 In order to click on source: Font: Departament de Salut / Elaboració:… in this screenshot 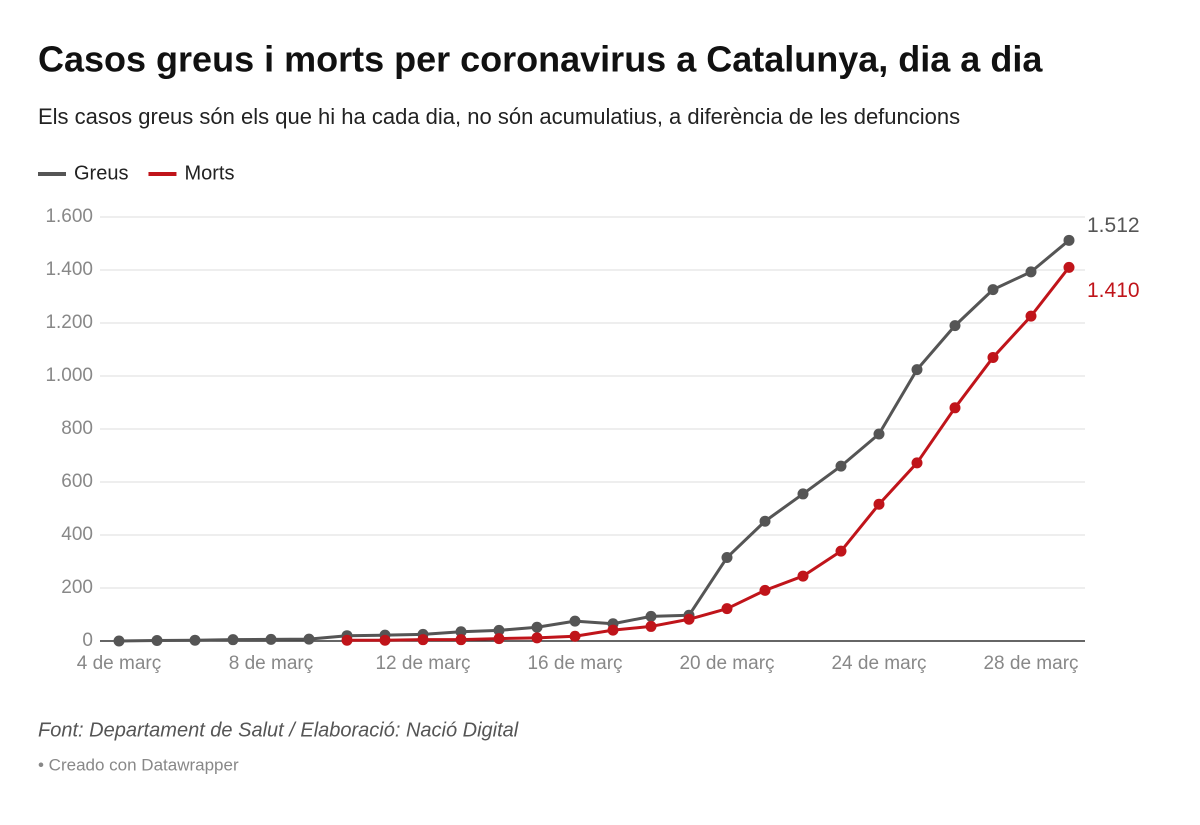, I will do `click(278, 730)`.